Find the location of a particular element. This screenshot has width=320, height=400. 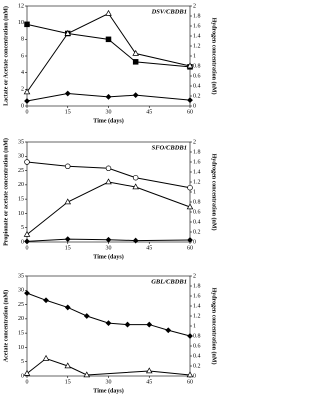

y2-tick-label: 0.6 is located at coordinates (197, 212).